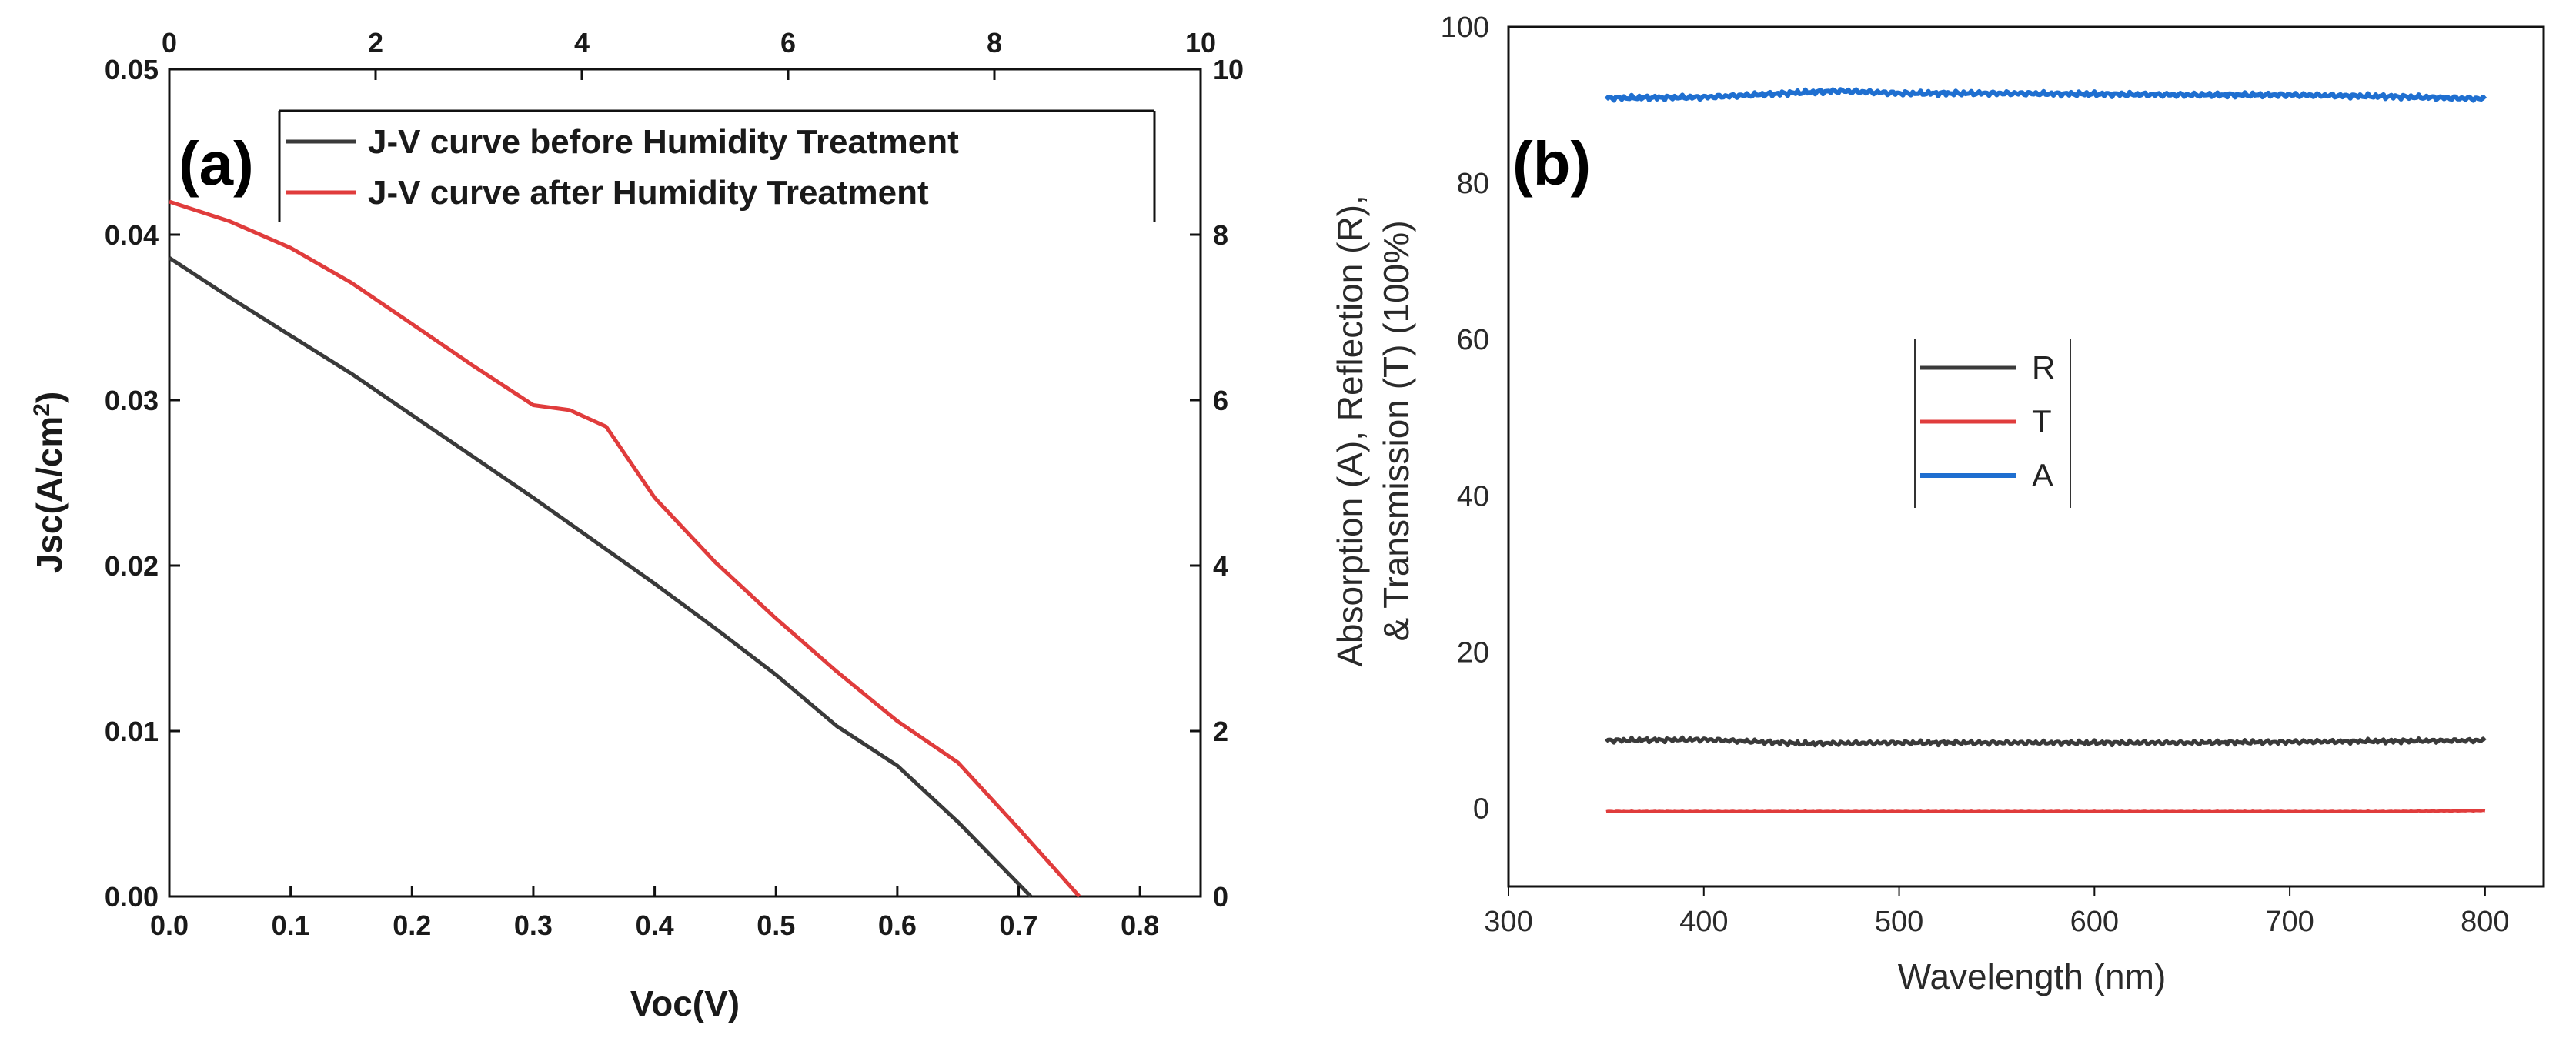 The image size is (2576, 1038). What do you see at coordinates (1481, 809) in the screenshot?
I see `panel-b-y-tick-label: 0` at bounding box center [1481, 809].